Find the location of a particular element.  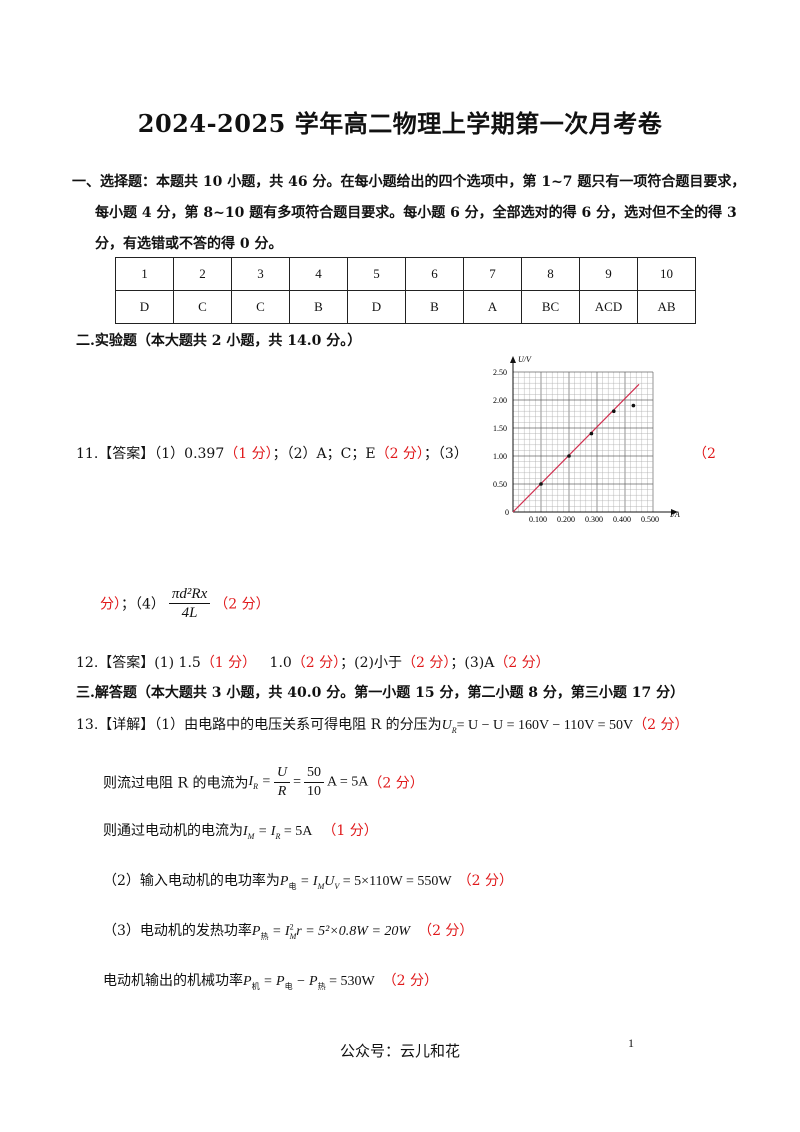

section1-line3: 分，有选错或不答的得 0 分。 is located at coordinates (189, 244).